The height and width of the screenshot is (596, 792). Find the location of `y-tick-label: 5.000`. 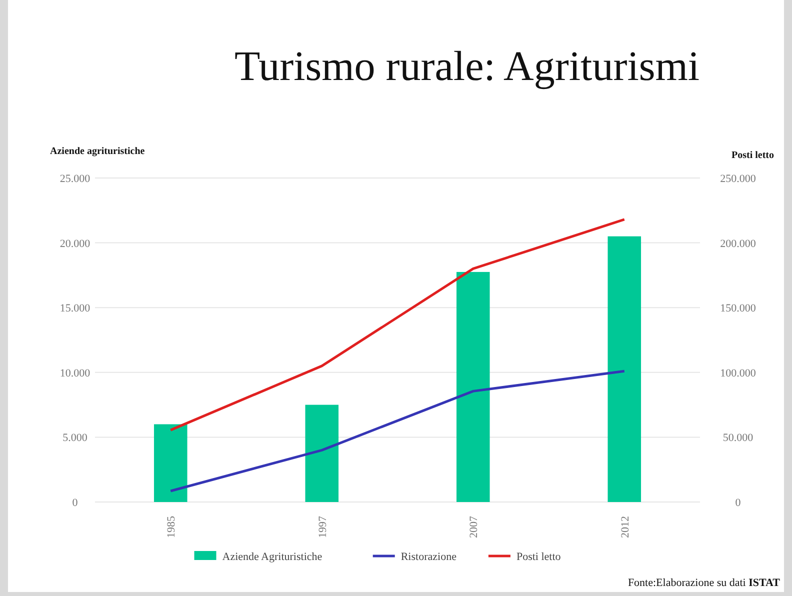

y-tick-label: 5.000 is located at coordinates (75, 438).